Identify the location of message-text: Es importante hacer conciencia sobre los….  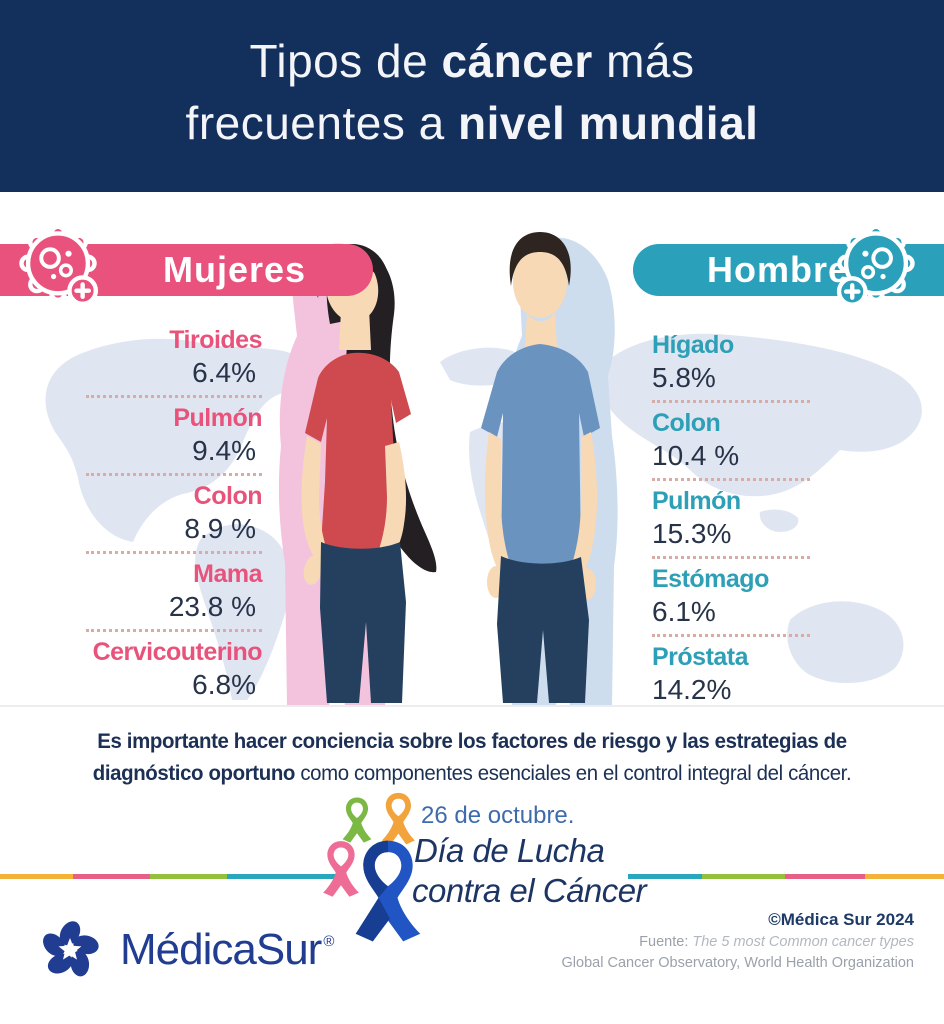
(472, 757).